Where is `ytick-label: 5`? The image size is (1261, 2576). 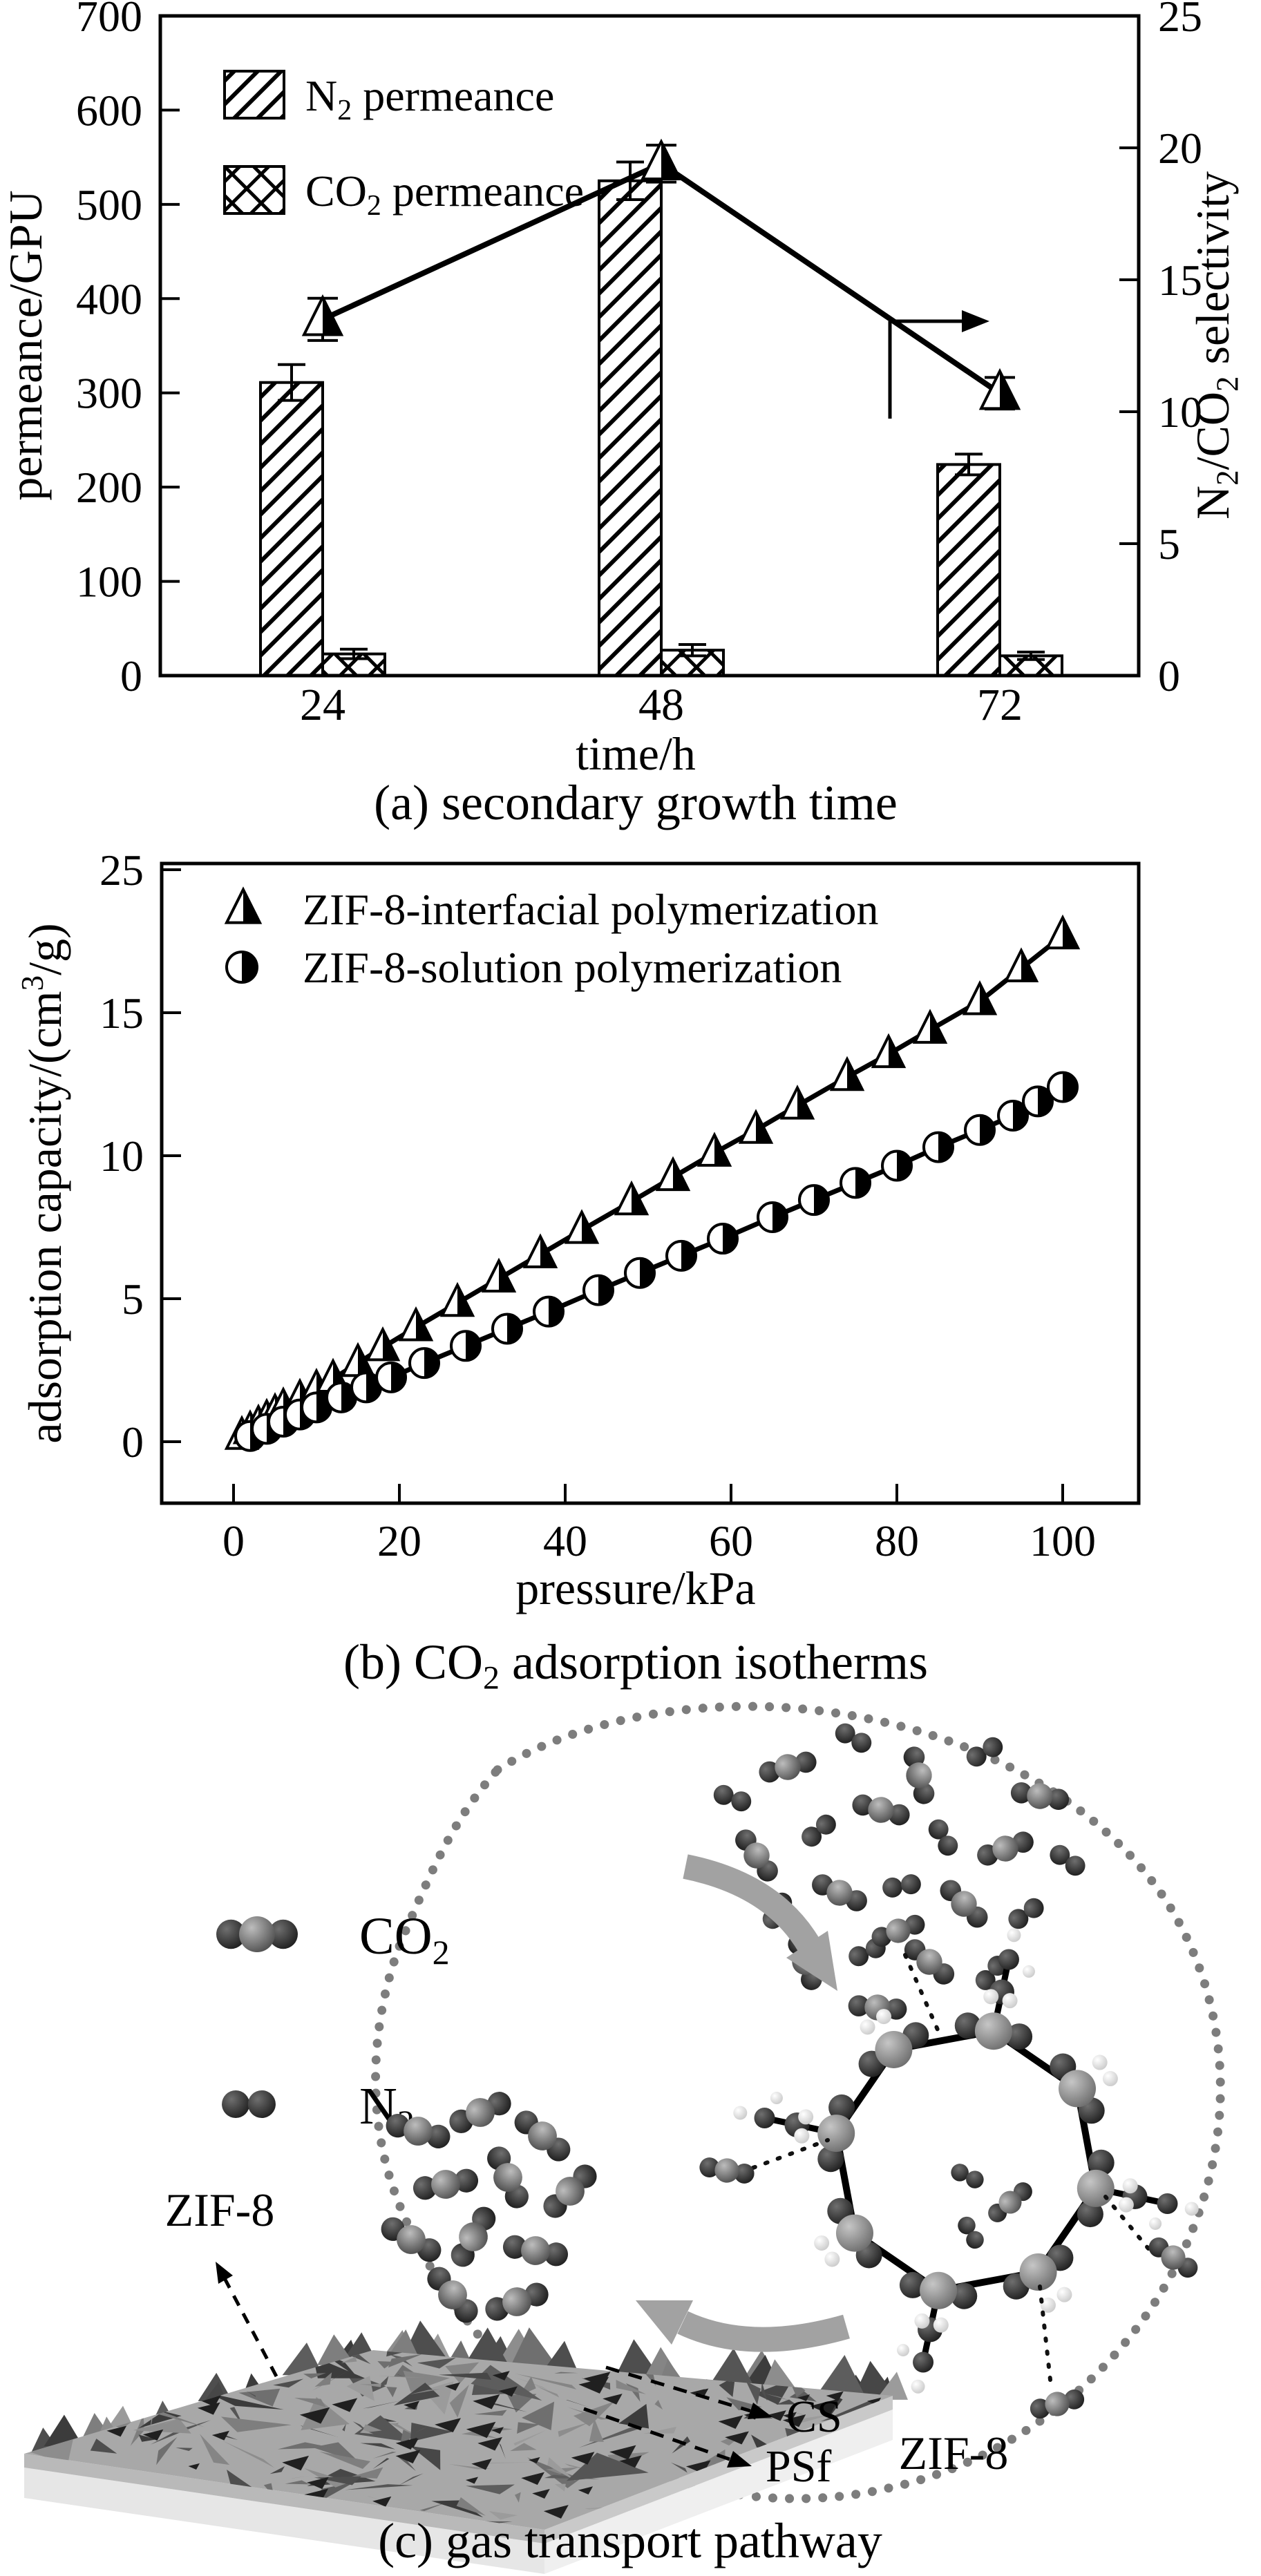 ytick-label: 5 is located at coordinates (133, 1299).